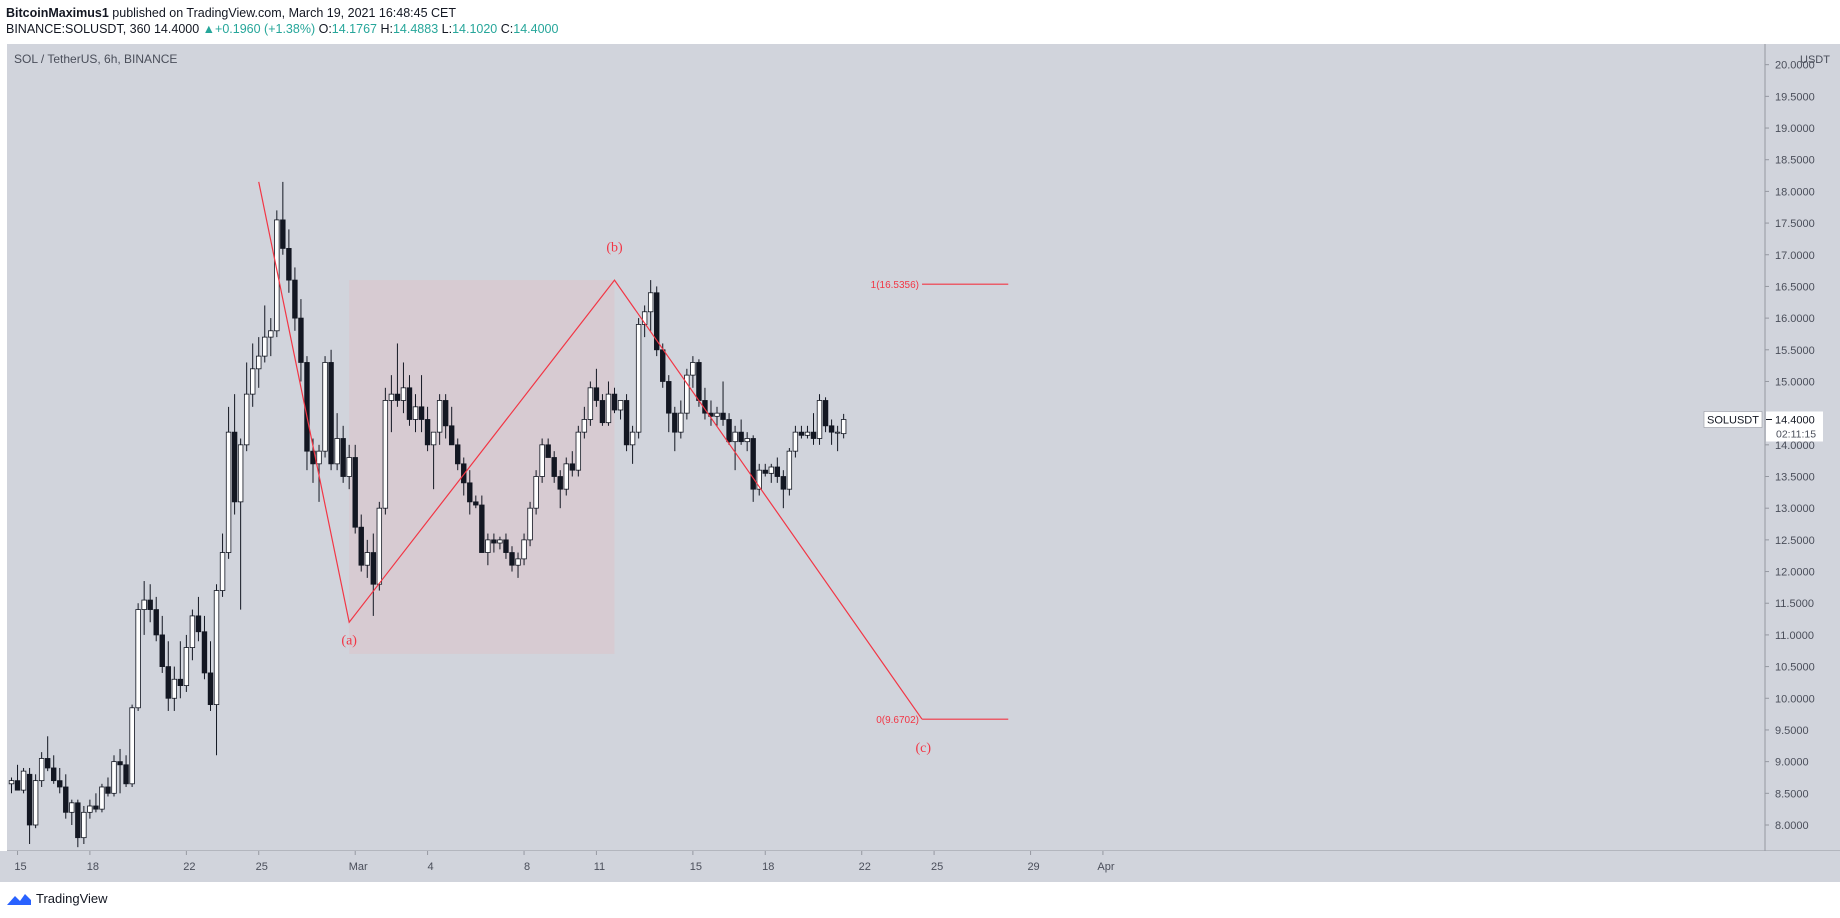  Describe the element at coordinates (1795, 446) in the screenshot. I see `y-axis-tick-label: 14.0000` at that location.